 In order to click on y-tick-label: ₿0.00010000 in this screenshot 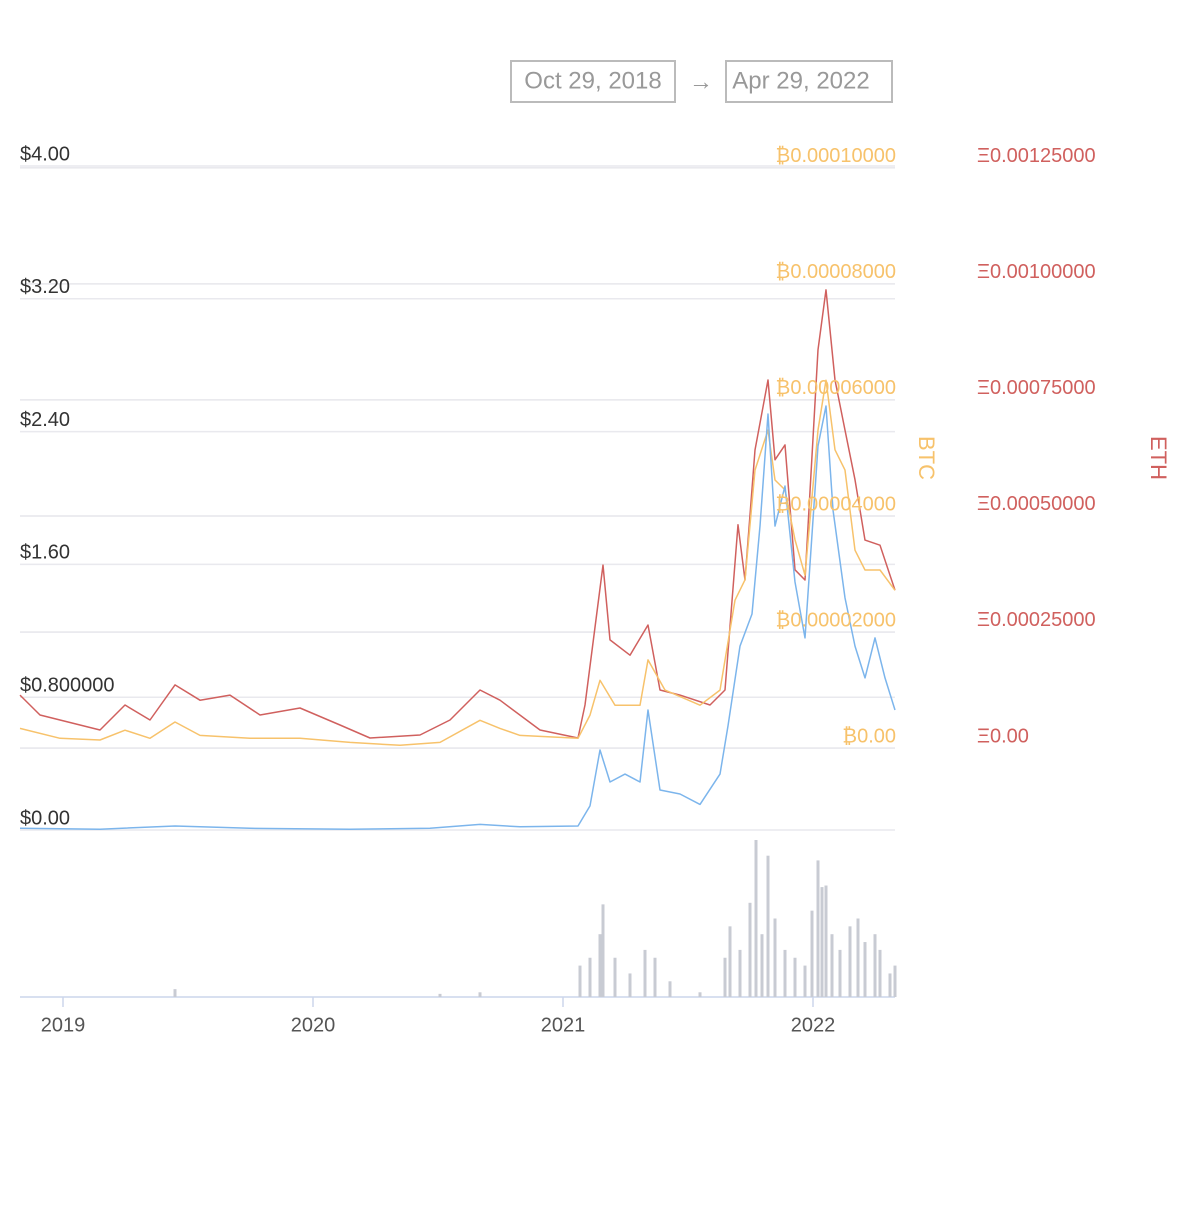, I will do `click(836, 156)`.